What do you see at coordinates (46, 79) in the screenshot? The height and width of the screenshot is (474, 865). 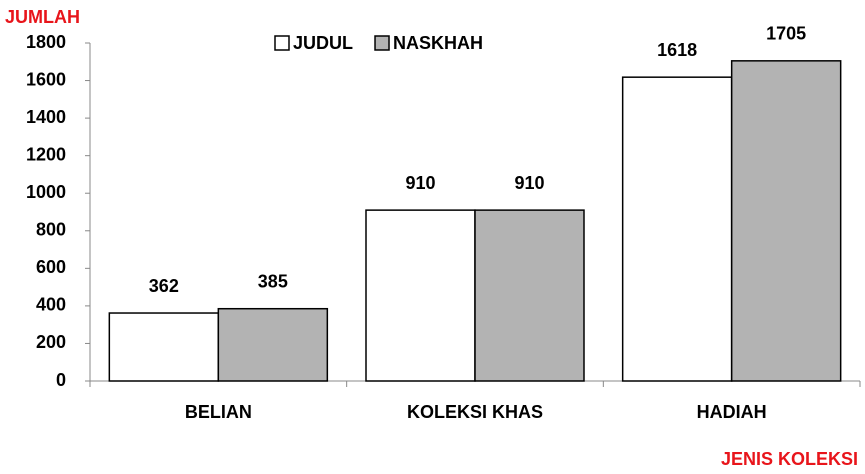 I see `y-tick-label: 1600` at bounding box center [46, 79].